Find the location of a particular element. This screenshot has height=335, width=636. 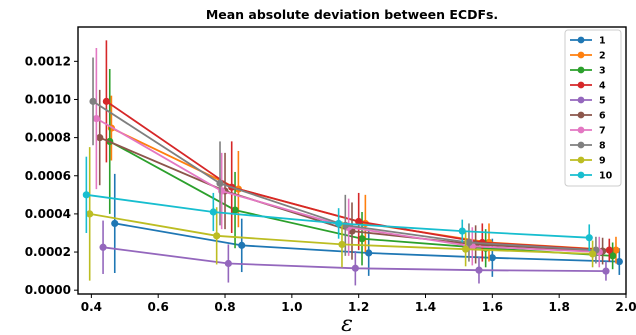

legend-entry-label: 6 is located at coordinates (602, 116).